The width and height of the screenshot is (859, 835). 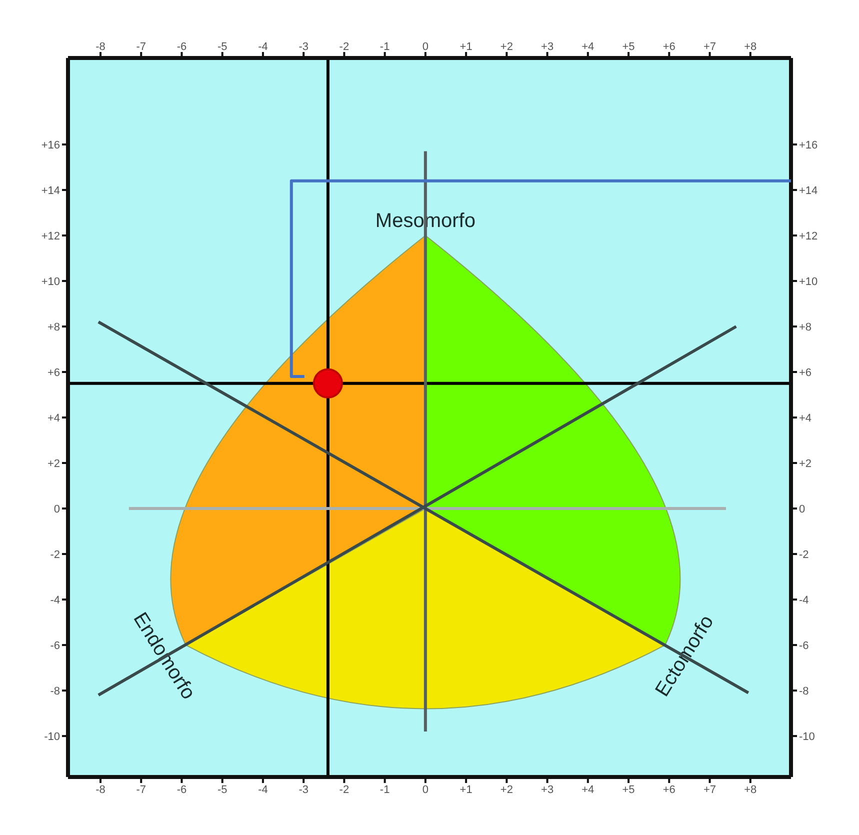 What do you see at coordinates (805, 327) in the screenshot?
I see `y2-tick-label: +8` at bounding box center [805, 327].